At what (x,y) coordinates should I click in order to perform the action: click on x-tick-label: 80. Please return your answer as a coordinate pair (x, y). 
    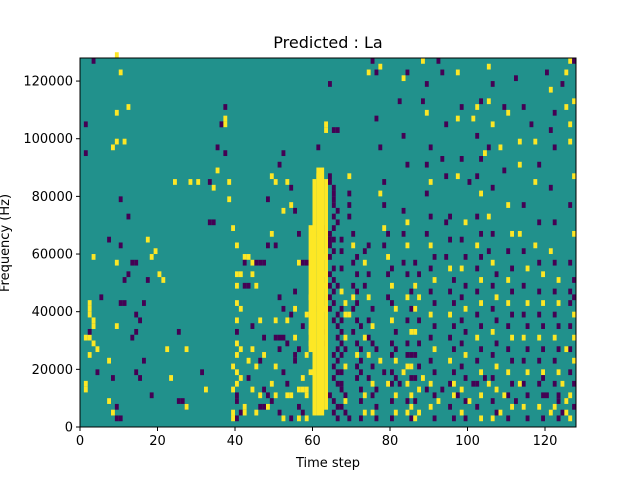
    Looking at the image, I should click on (390, 441).